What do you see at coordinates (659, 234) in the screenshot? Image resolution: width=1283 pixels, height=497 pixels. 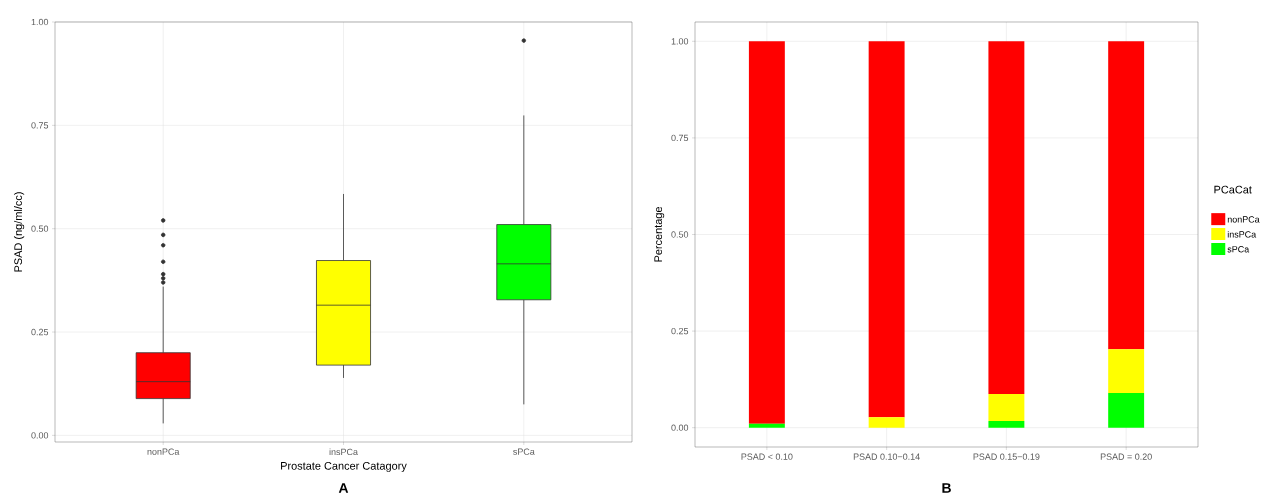 I see `y-axis-title: Percentage` at bounding box center [659, 234].